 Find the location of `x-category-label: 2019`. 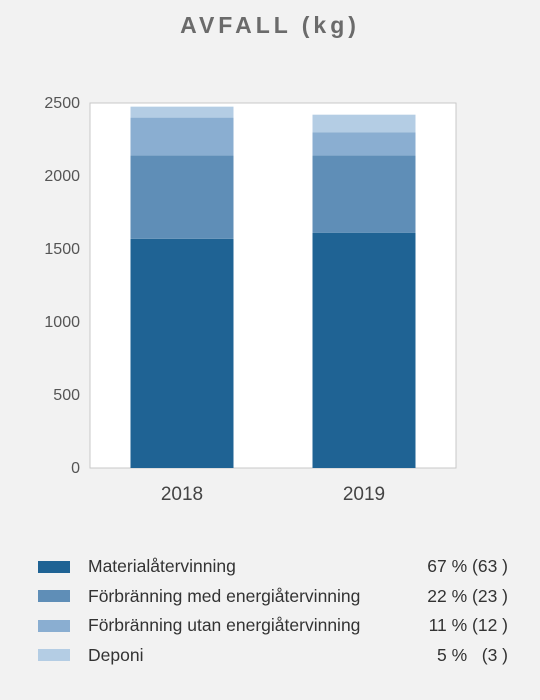

x-category-label: 2019 is located at coordinates (364, 494).